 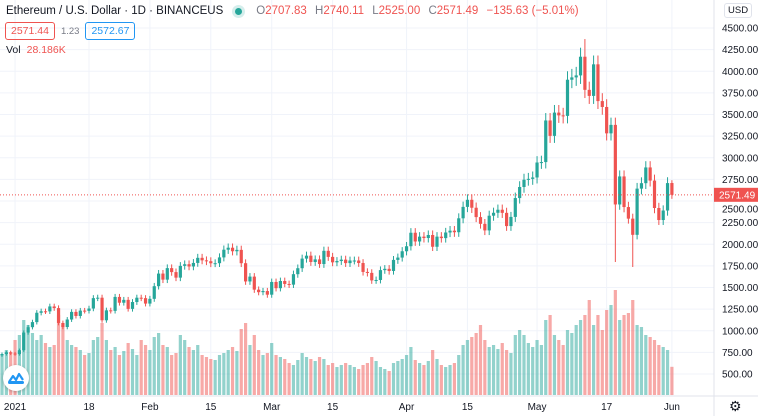 I want to click on sell-button: 2571.44, so click(x=30, y=31).